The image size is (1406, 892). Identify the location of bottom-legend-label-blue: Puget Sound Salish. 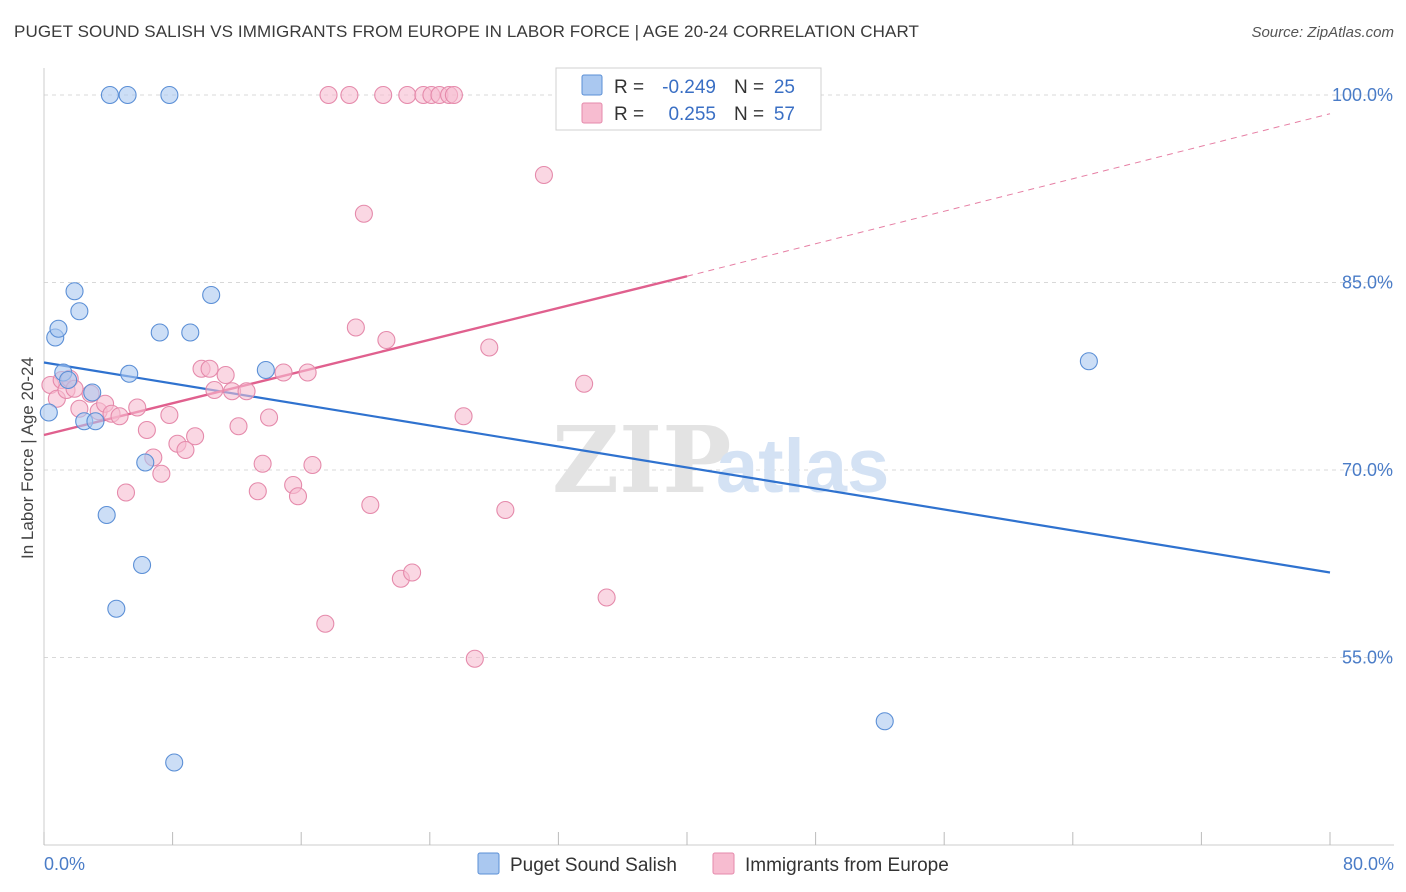
(593, 865).